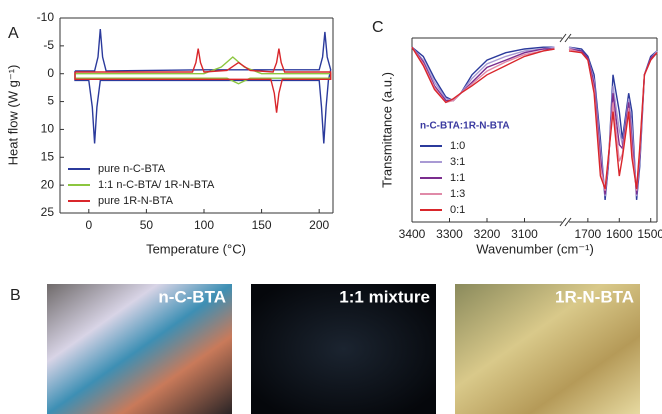 This screenshot has height=414, width=662. I want to click on y-axis-label: Heat flow (W g⁻¹), so click(12, 115).